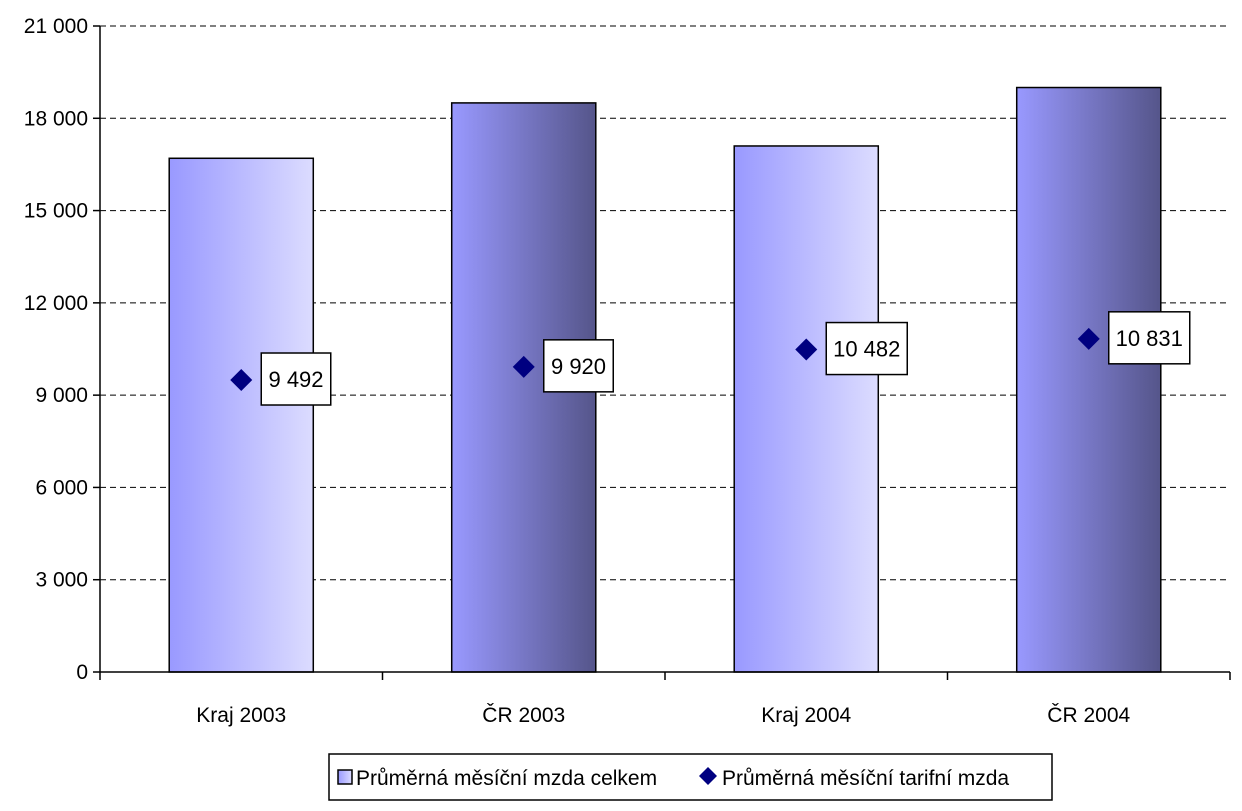 The height and width of the screenshot is (811, 1242). I want to click on x-tick-label: ČR 2004, so click(1088, 715).